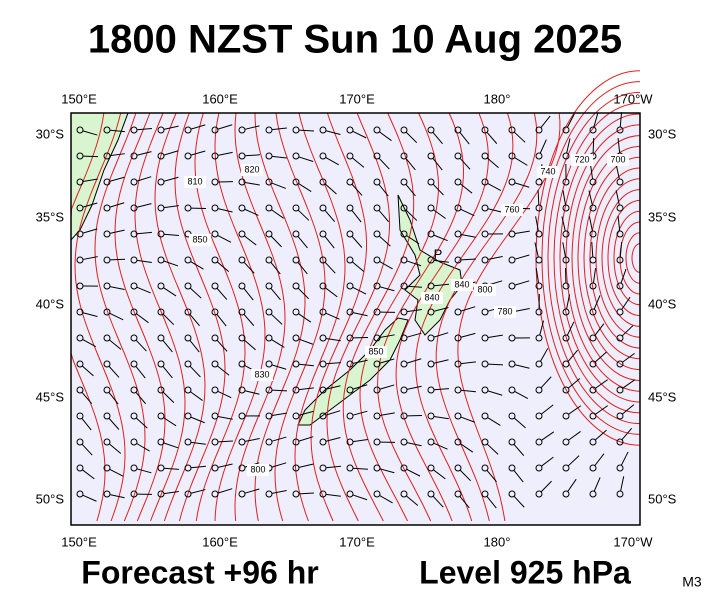 This screenshot has width=711, height=600. What do you see at coordinates (357, 541) in the screenshot?
I see `lon-label-bottom: 170°E` at bounding box center [357, 541].